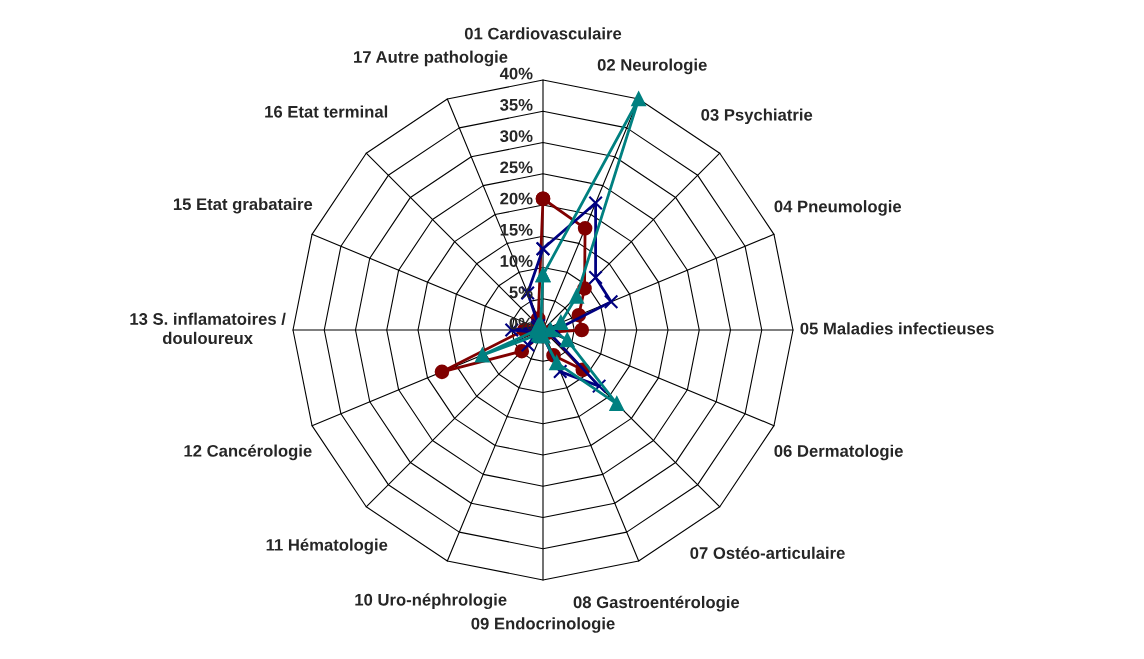  Describe the element at coordinates (243, 205) in the screenshot. I see `spoke-label: 15 Etat grabataire` at that location.